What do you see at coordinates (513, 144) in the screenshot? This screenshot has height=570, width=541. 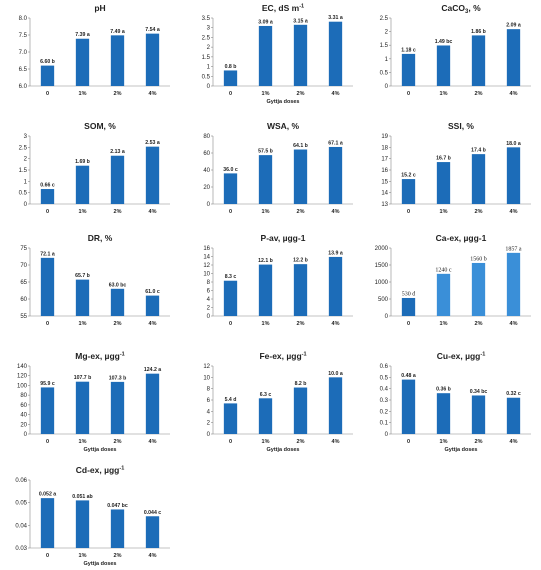 I see `data-label: 18.0 a` at bounding box center [513, 144].